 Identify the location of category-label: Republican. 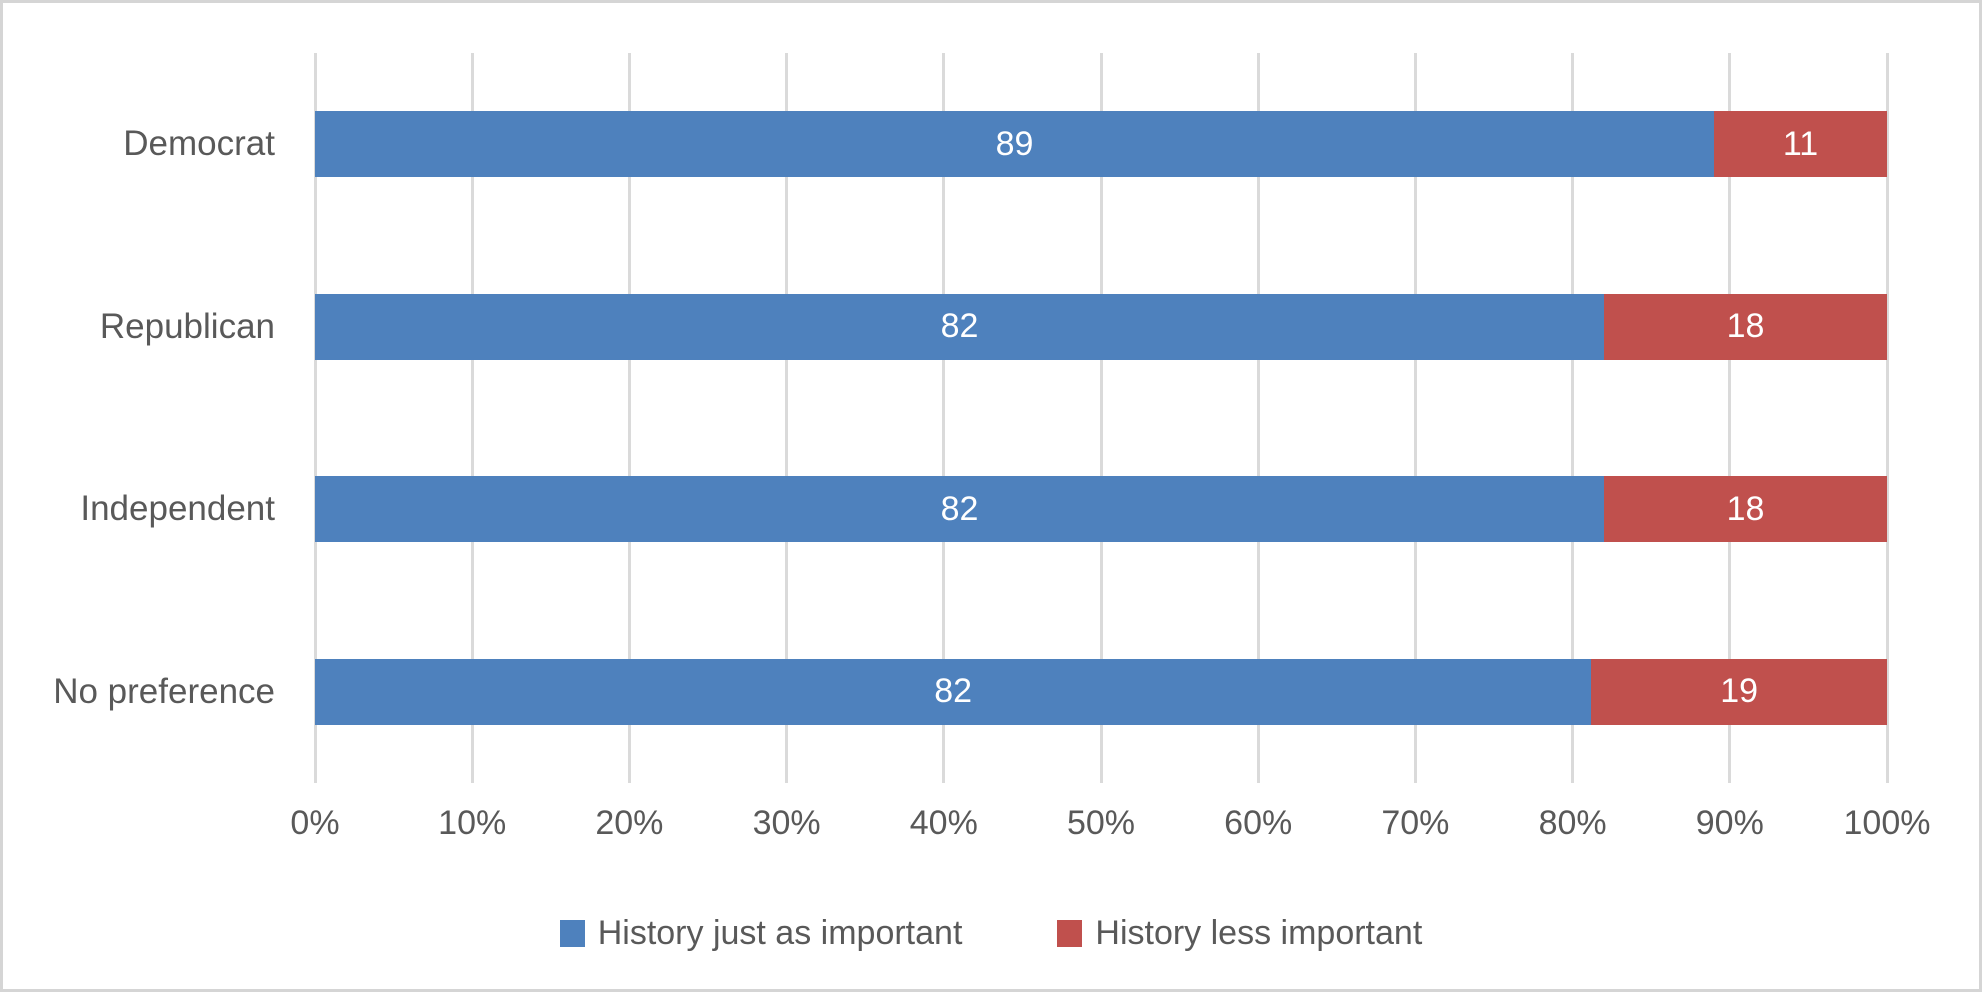
(187, 326).